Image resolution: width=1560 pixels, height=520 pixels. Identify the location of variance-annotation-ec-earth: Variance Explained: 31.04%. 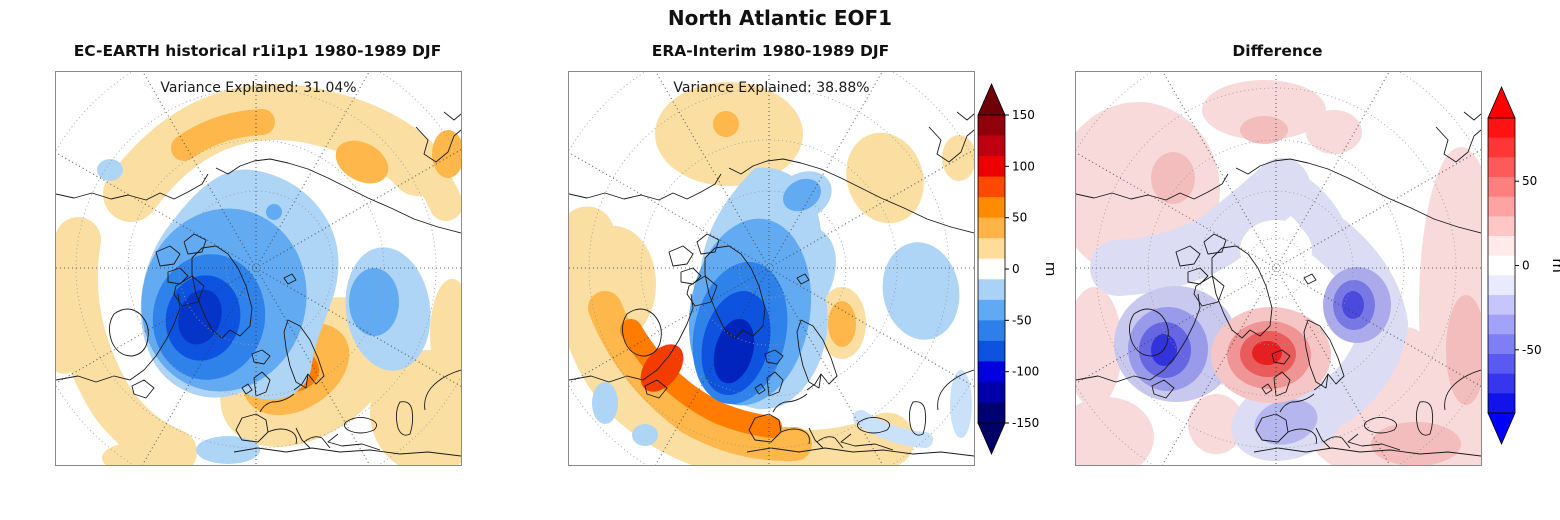
(258, 88).